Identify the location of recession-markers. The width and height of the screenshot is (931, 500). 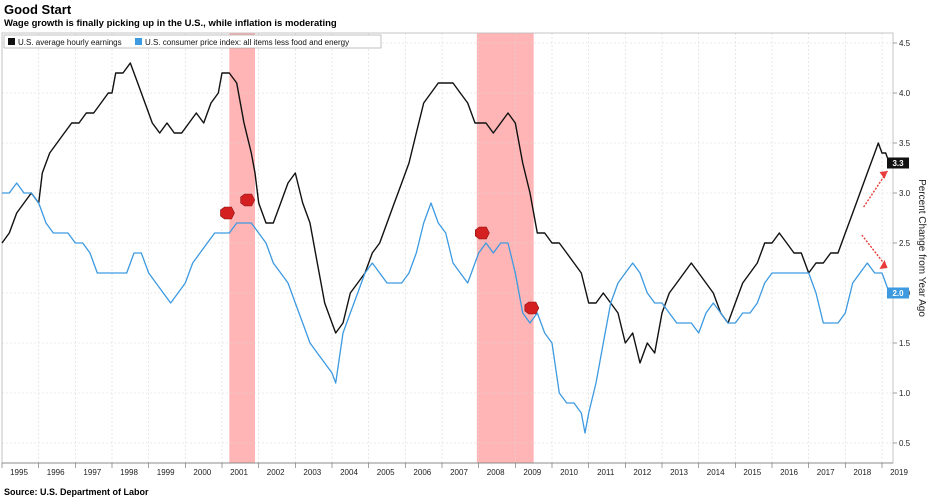
(380, 254).